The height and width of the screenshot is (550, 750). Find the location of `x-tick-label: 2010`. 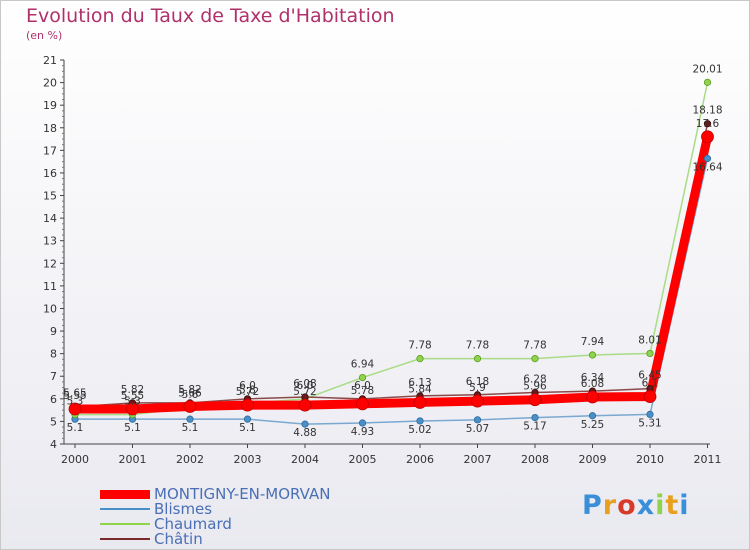

x-tick-label: 2010 is located at coordinates (650, 459).